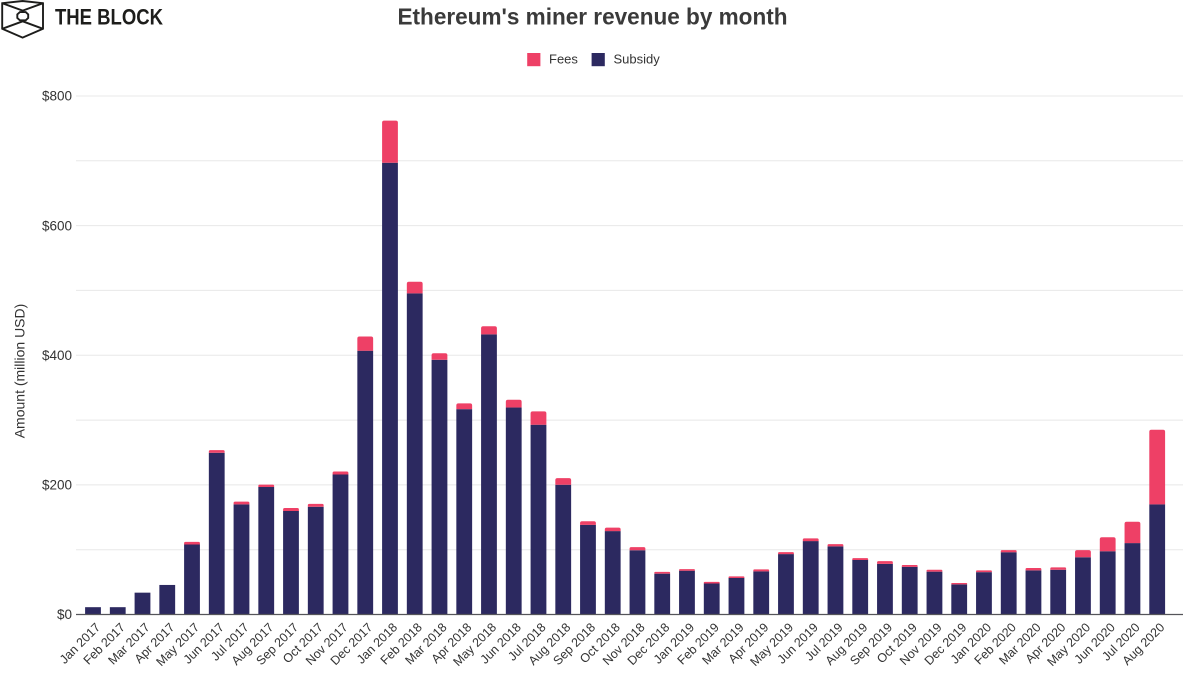 The height and width of the screenshot is (678, 1185). I want to click on svg-text: Fees, so click(563, 59).